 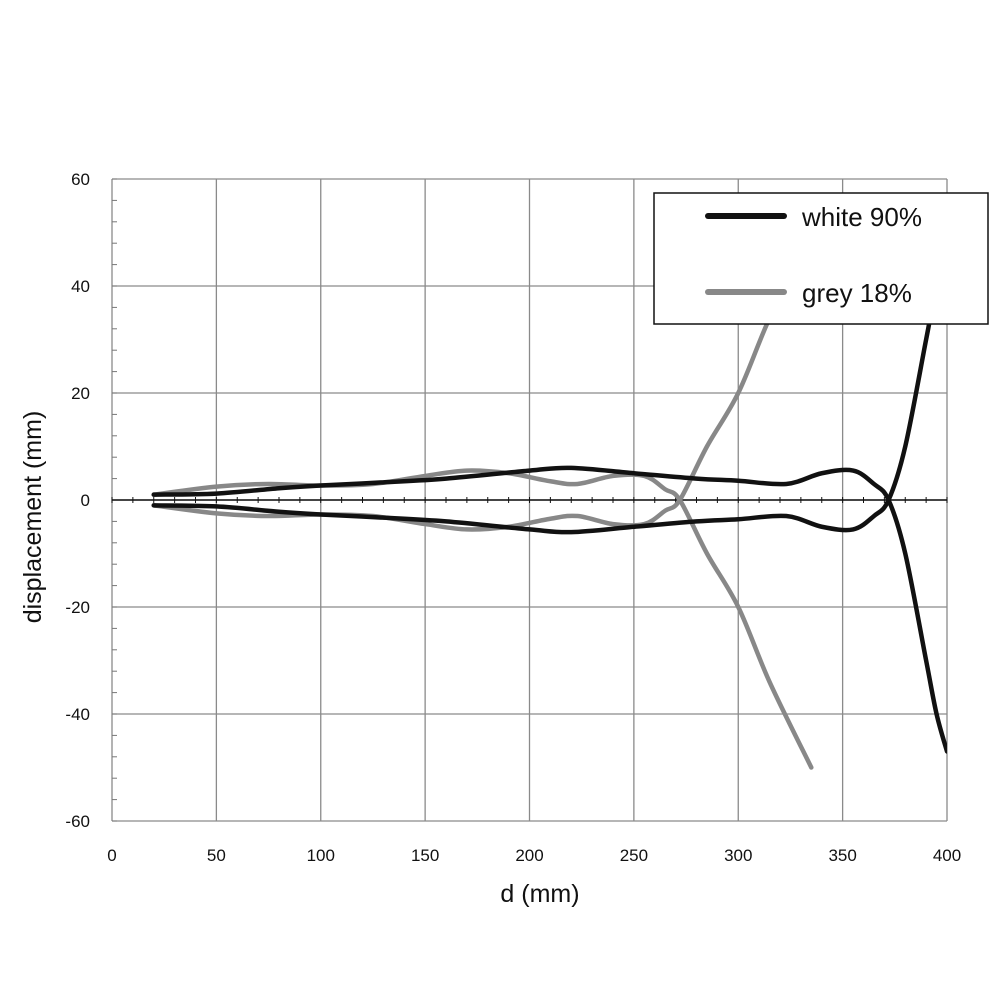 What do you see at coordinates (33, 517) in the screenshot?
I see `y-axis-label: displacement (mm)` at bounding box center [33, 517].